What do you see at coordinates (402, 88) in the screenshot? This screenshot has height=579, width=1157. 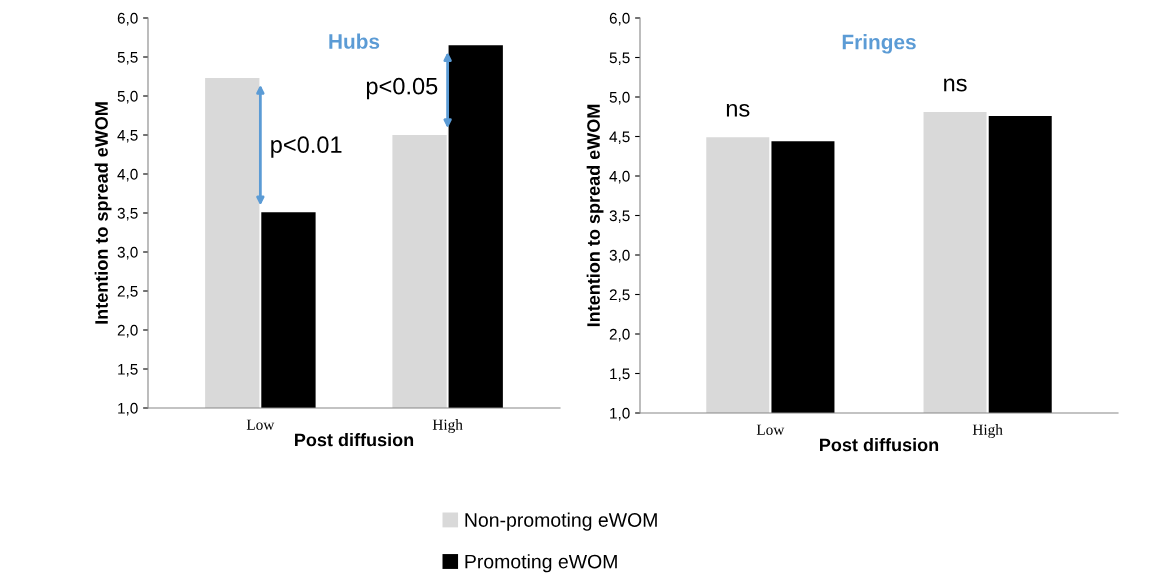 I see `annotation: p<0.05` at bounding box center [402, 88].